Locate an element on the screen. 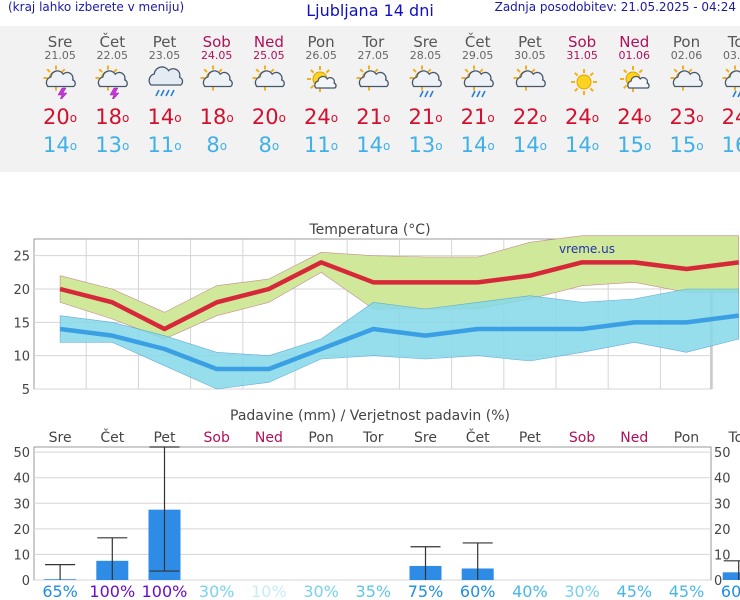  day-forecast: Sre 21.05 20o 14o is located at coordinates (60, 92).